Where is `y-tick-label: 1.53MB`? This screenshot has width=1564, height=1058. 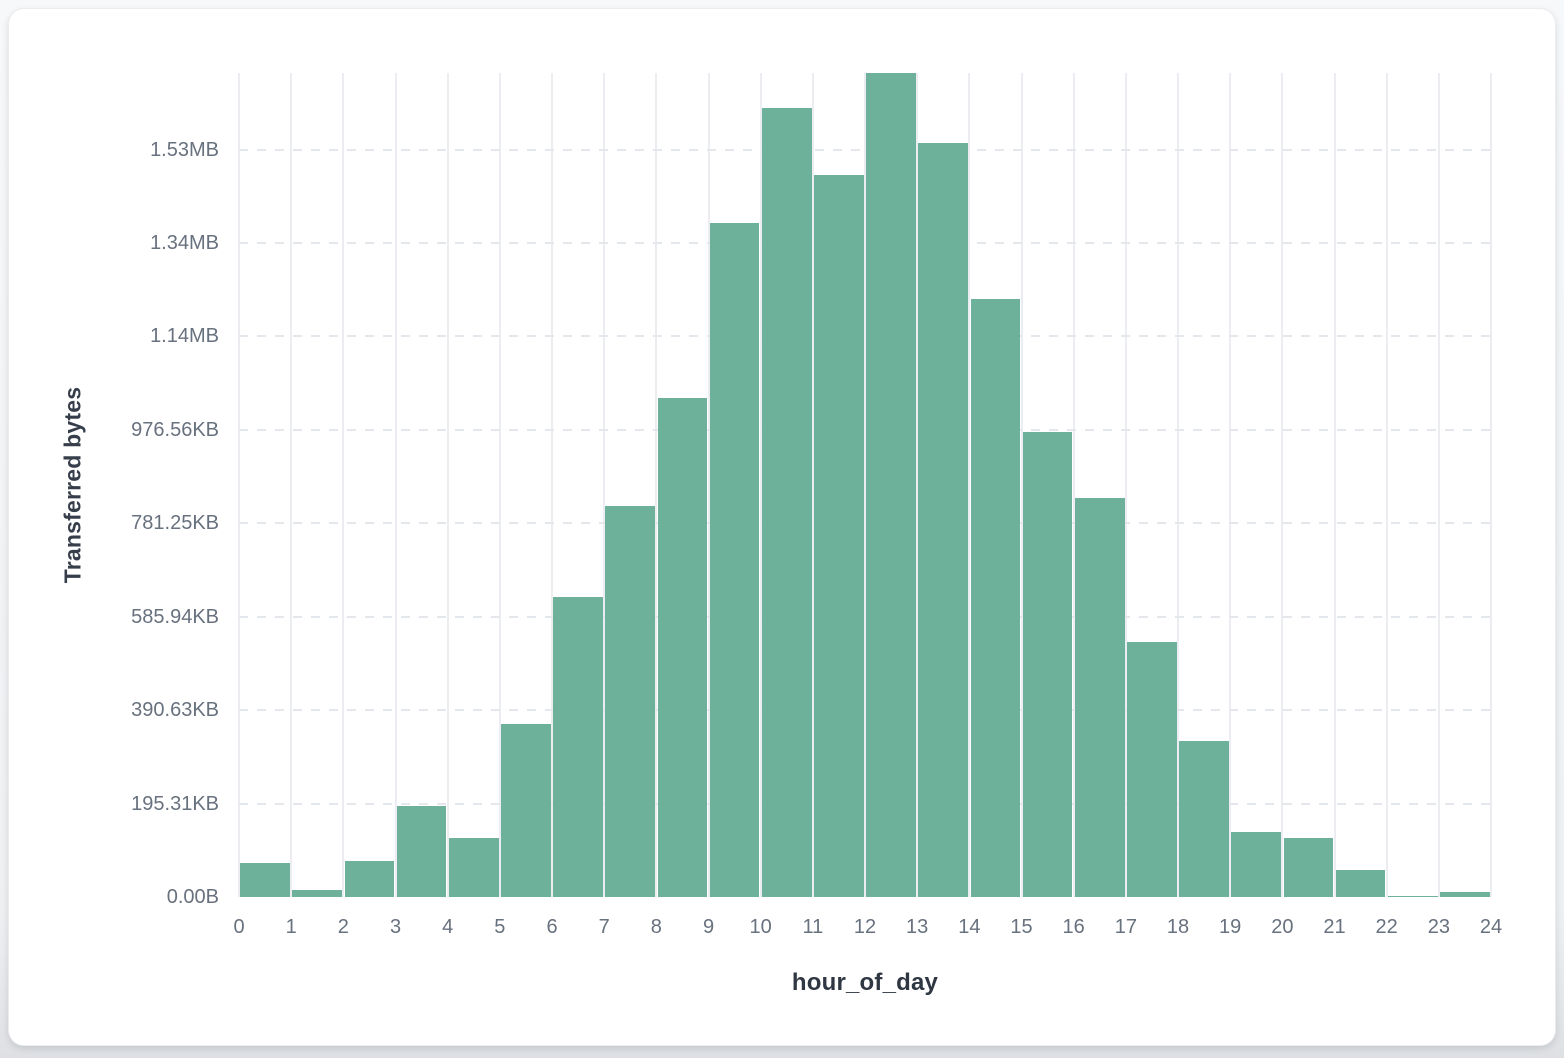 y-tick-label: 1.53MB is located at coordinates (184, 149).